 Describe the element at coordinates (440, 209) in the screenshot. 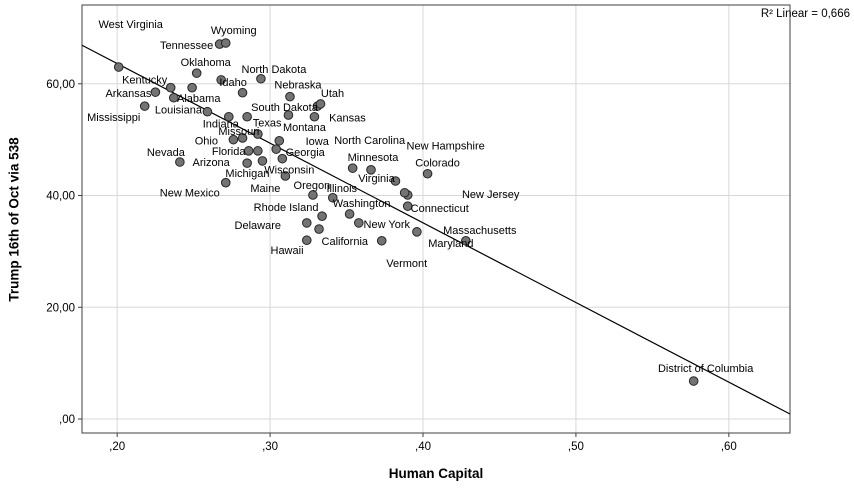

I see `data-point-label: Connecticut` at that location.